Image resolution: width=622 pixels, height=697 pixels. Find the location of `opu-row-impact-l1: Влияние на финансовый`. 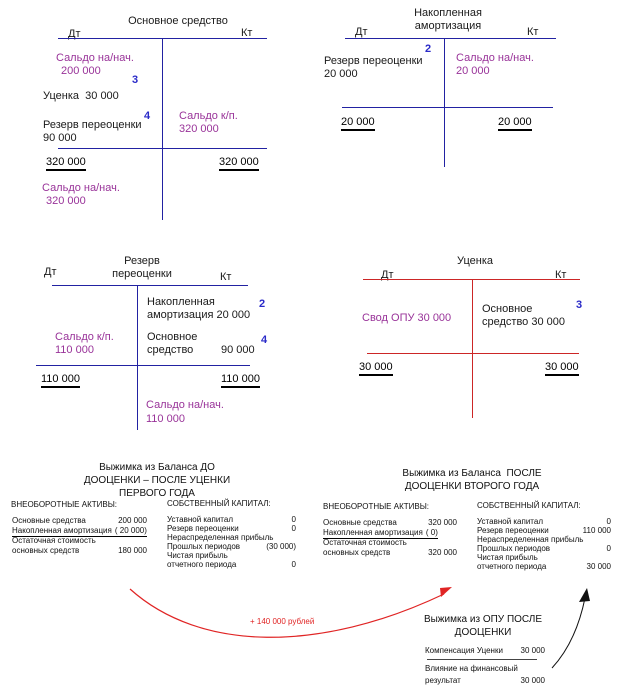

opu-row-impact-l1: Влияние на финансовый is located at coordinates (485, 668).